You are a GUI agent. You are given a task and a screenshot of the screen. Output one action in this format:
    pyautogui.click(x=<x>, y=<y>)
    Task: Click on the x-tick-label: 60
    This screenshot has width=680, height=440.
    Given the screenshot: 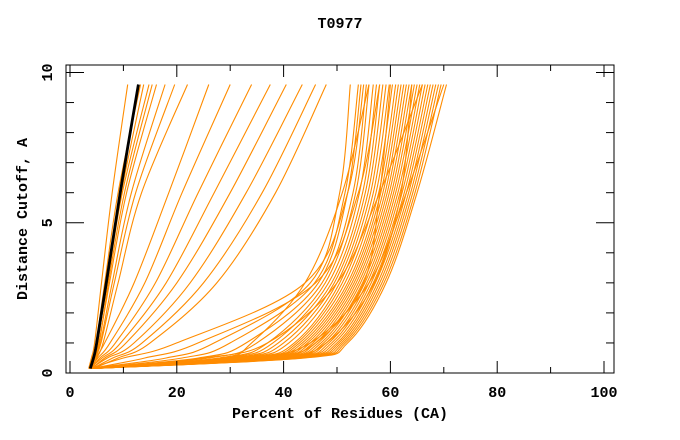 What is the action you would take?
    pyautogui.click(x=390, y=393)
    